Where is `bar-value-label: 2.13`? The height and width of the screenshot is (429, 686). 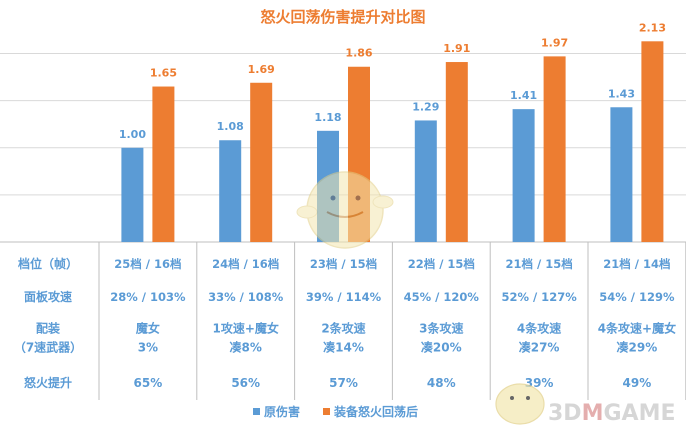 bar-value-label: 2.13 is located at coordinates (652, 27).